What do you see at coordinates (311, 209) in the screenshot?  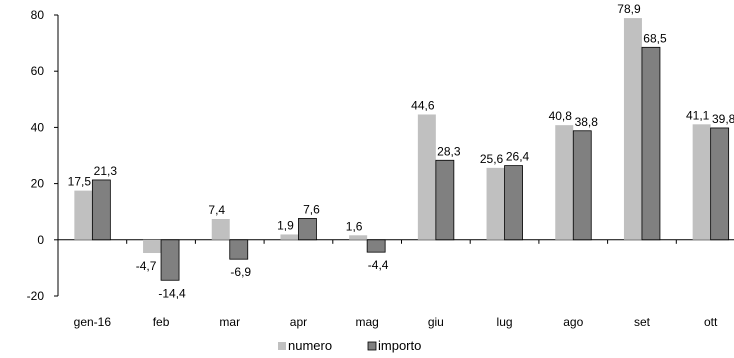 I see `data-label-importo: 7,6` at bounding box center [311, 209].